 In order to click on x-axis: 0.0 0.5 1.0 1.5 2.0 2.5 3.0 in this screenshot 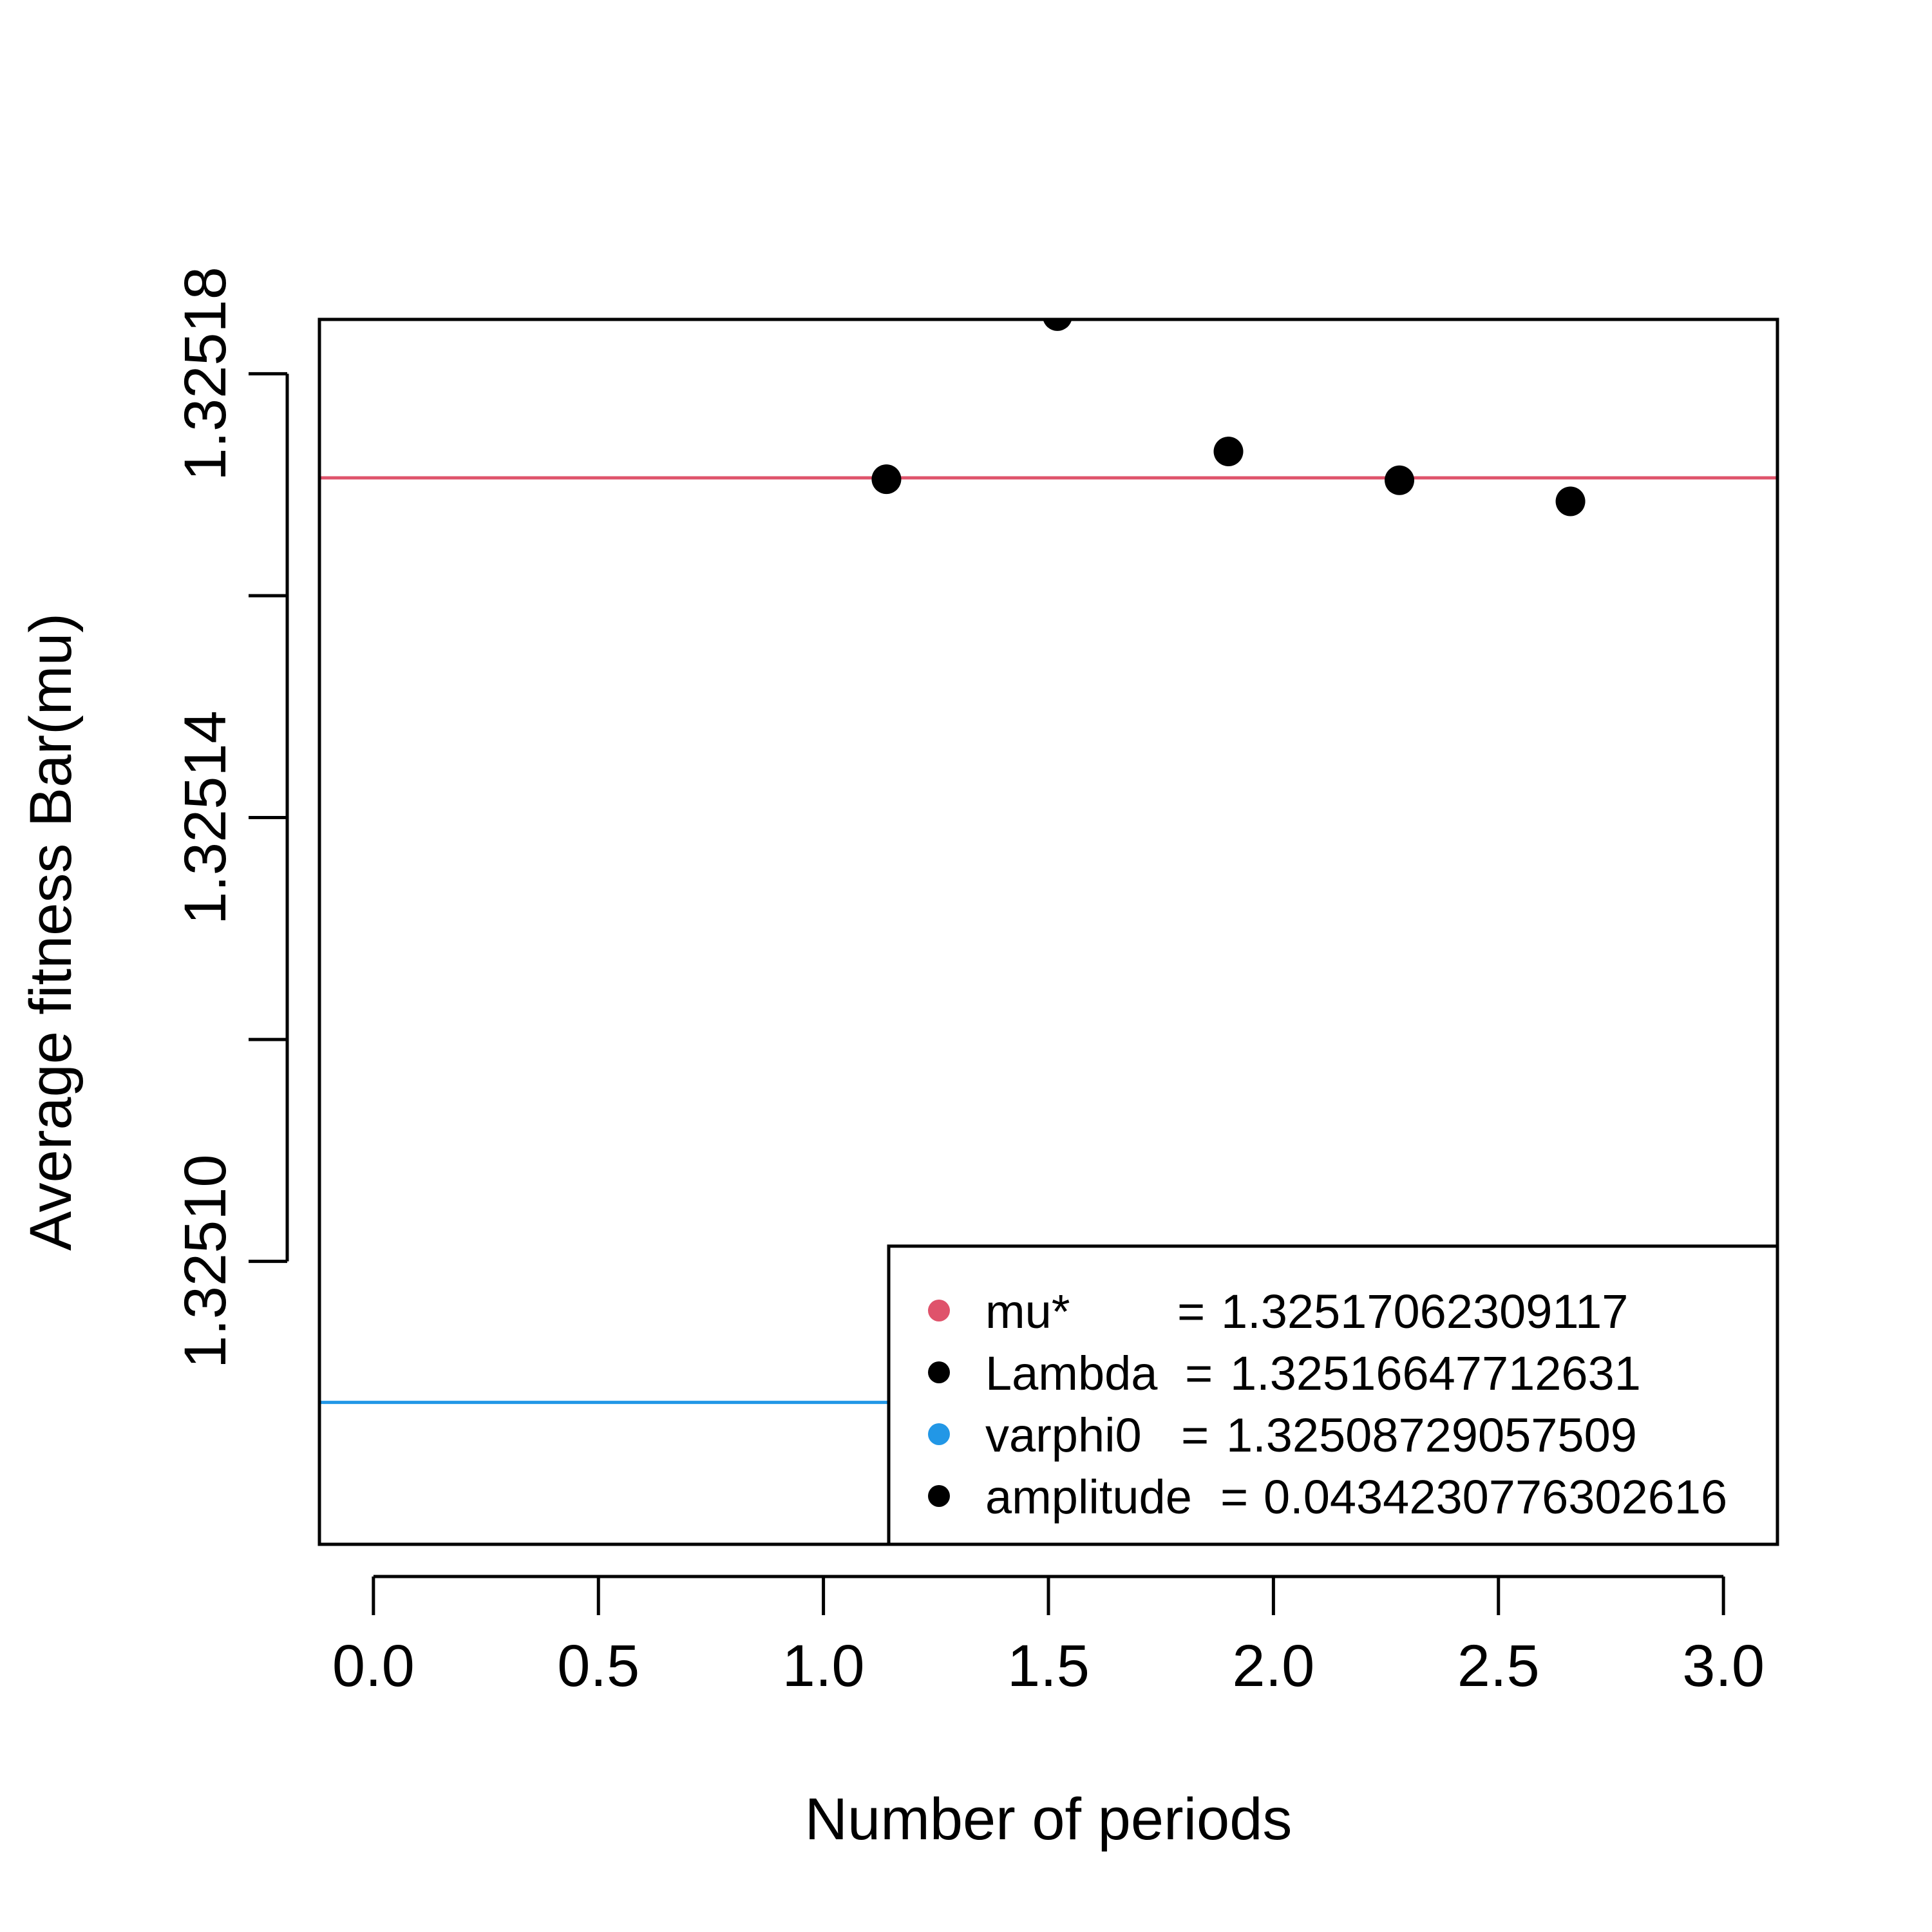, I will do `click(1048, 1637)`.